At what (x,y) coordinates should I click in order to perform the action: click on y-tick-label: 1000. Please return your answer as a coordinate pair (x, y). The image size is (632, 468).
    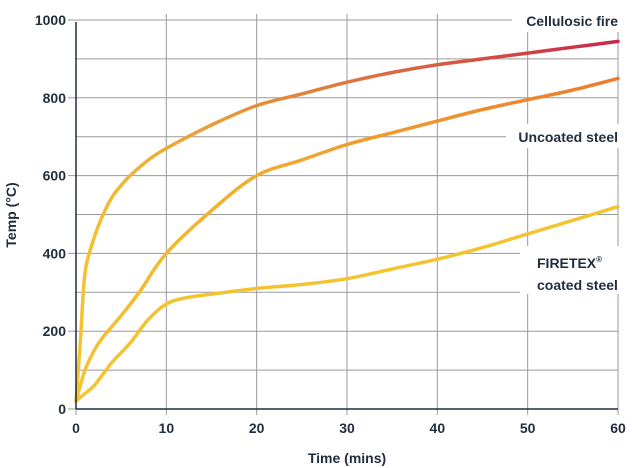
    Looking at the image, I should click on (50, 20).